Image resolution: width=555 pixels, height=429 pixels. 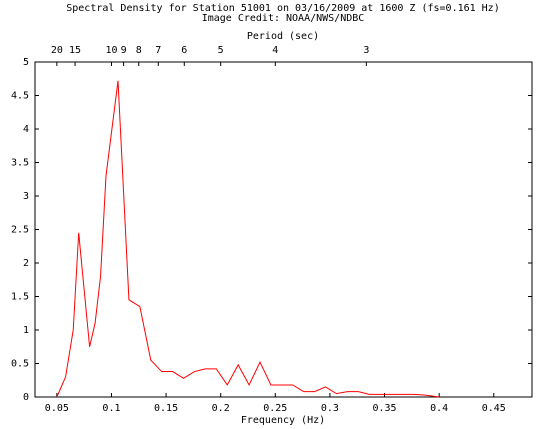 I want to click on x-tick-label: 0.1, so click(x=111, y=408).